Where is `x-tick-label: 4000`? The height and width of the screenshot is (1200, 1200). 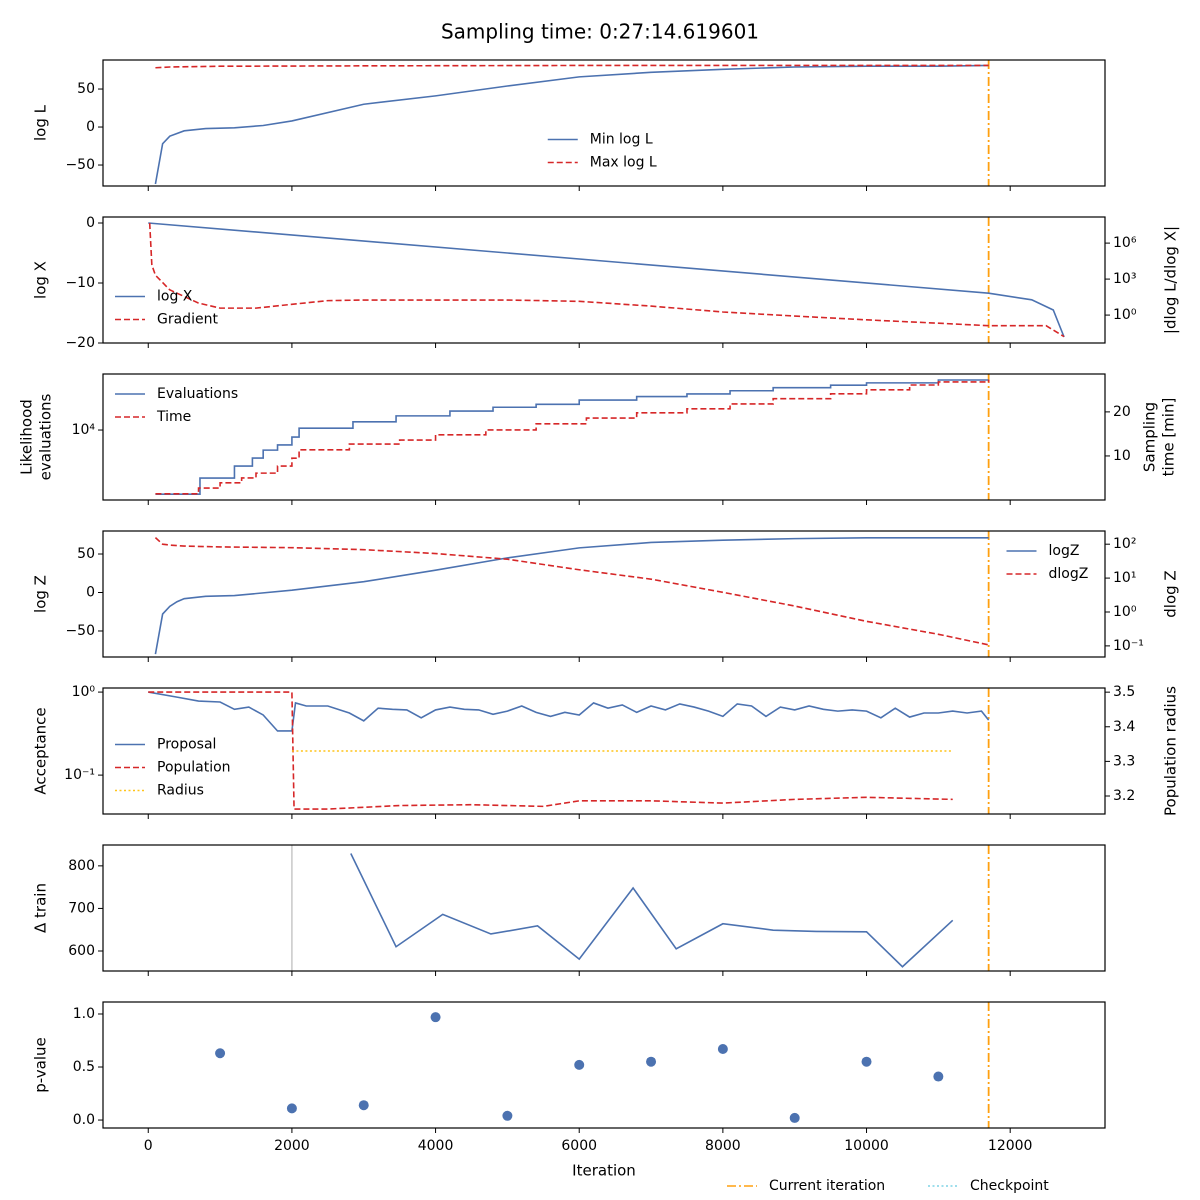
x-tick-label: 4000 is located at coordinates (436, 1146).